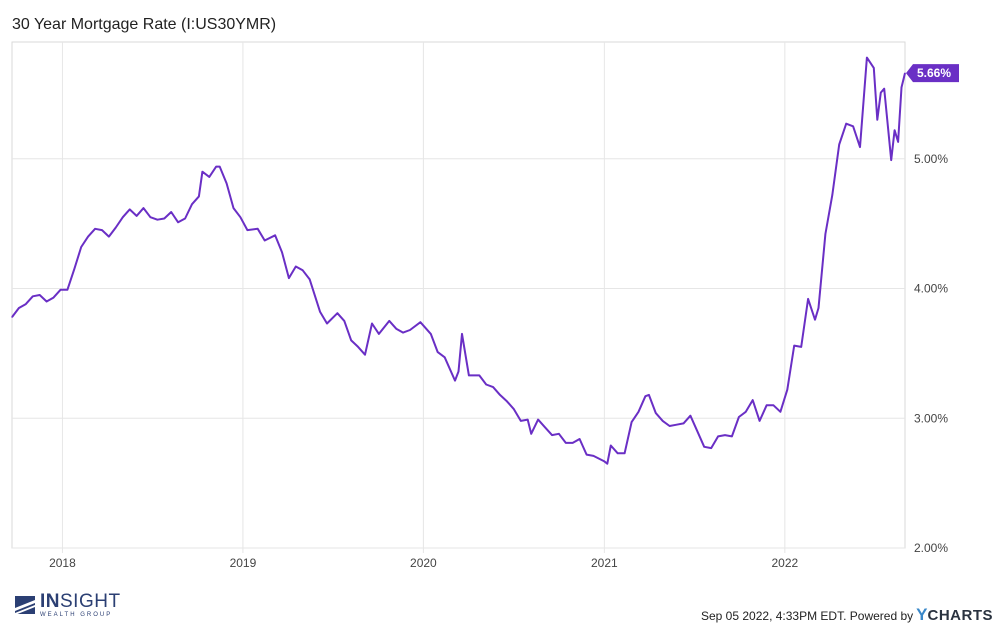 This screenshot has height=629, width=1005. I want to click on x-tick-label: 2021, so click(604, 563).